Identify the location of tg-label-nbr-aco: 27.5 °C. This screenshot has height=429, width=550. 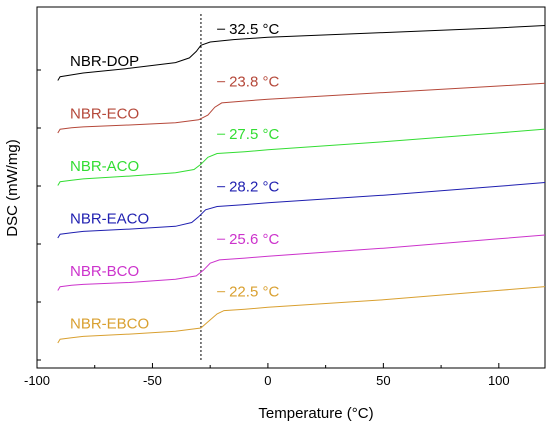
(254, 134).